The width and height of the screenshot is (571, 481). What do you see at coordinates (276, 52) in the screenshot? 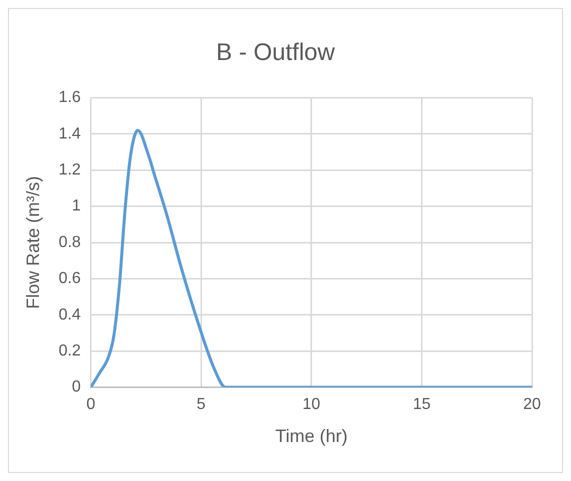
I see `chart-title: B - Outflow` at bounding box center [276, 52].